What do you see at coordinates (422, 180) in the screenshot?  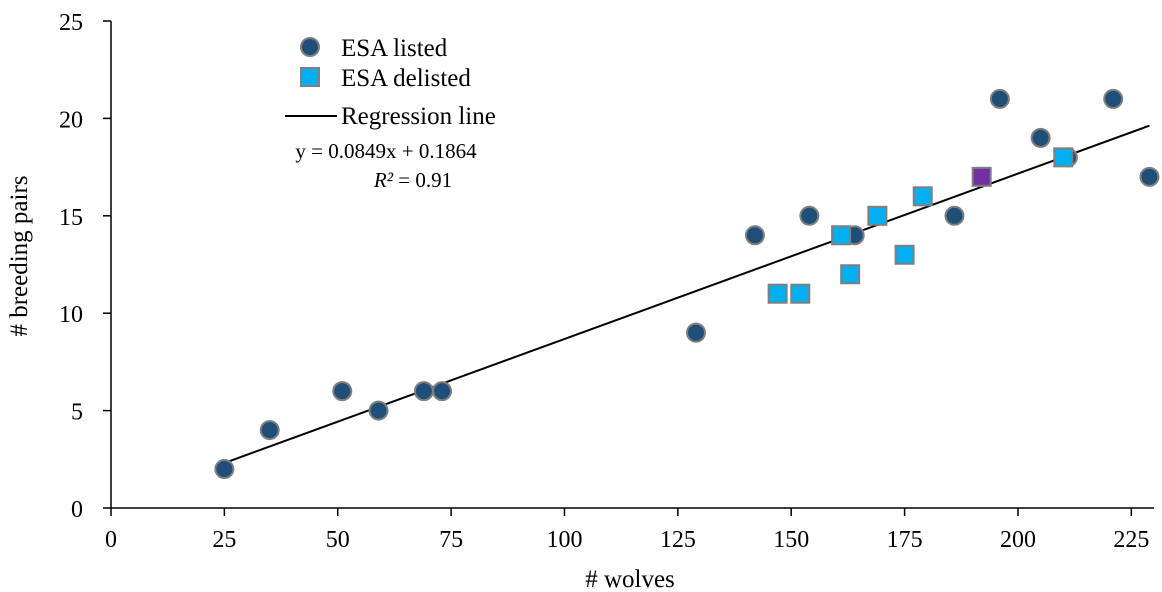 I see `r-squared-value: = 0.91` at bounding box center [422, 180].